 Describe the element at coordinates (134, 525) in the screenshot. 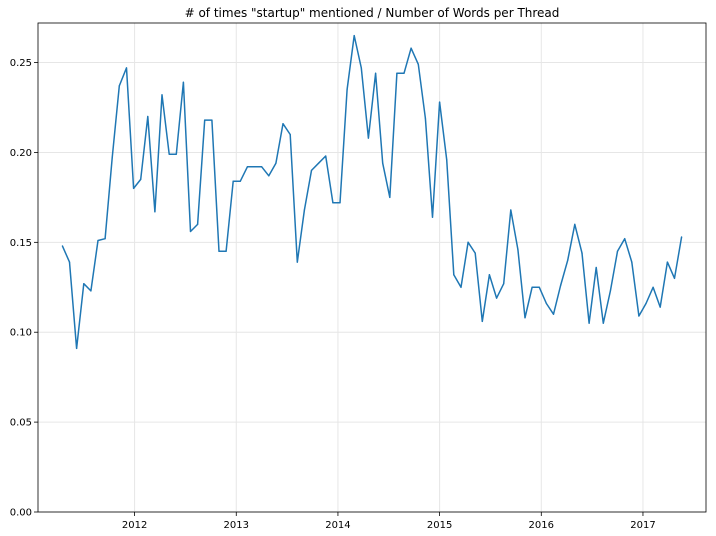

I see `x-tick-label: 2012` at that location.